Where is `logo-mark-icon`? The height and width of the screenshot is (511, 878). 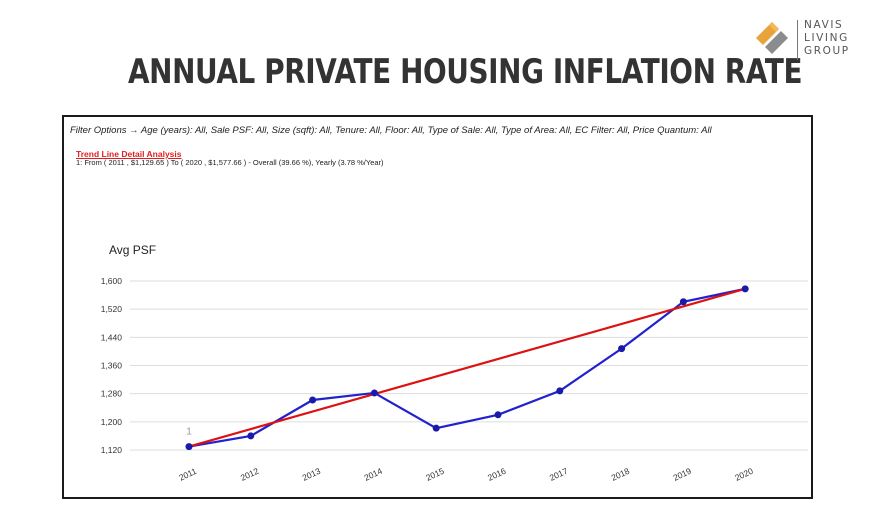 logo-mark-icon is located at coordinates (772, 38).